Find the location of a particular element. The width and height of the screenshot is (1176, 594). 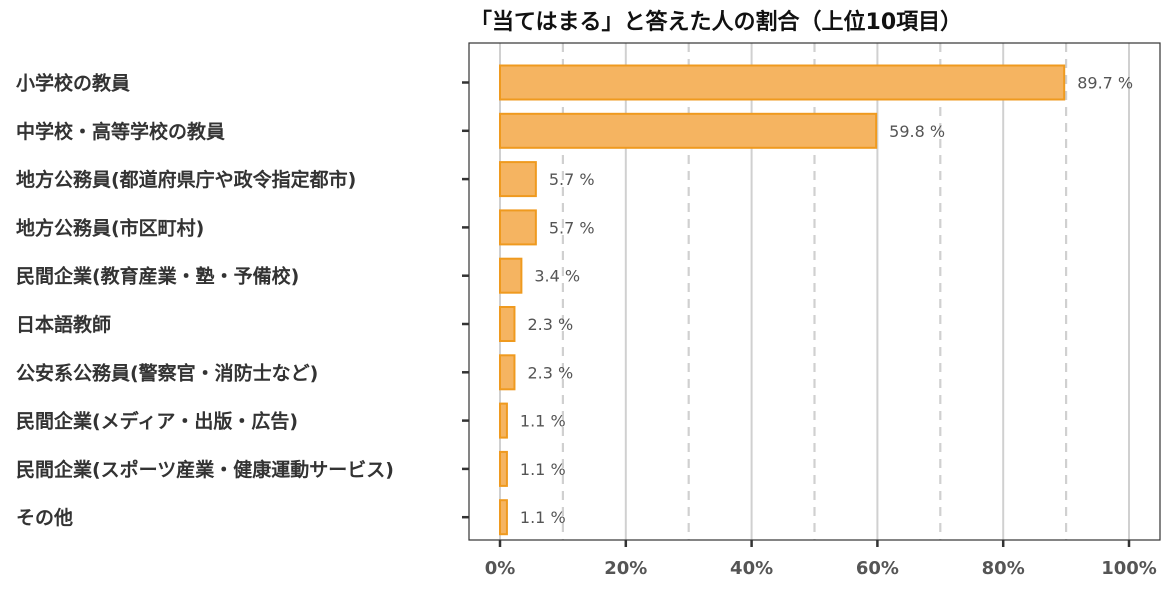

category-label: 日本語教師 is located at coordinates (63, 324).